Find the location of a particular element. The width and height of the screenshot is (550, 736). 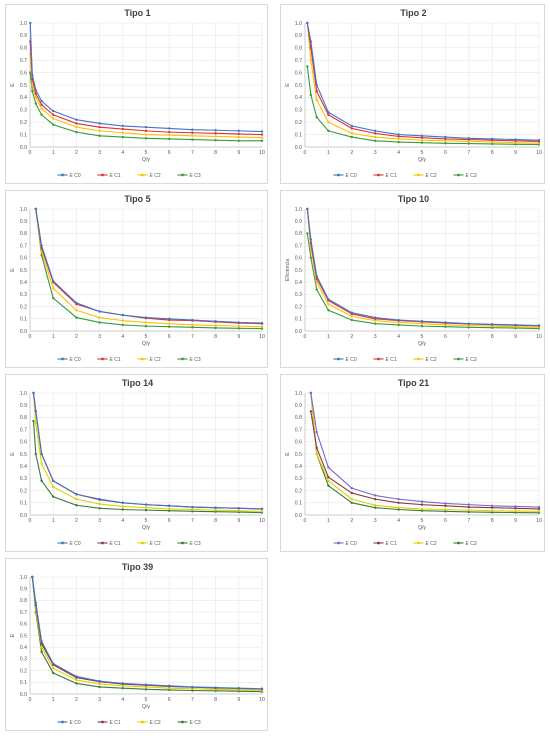

chart-1-y-tick-label: 0.9 is located at coordinates (298, 36).